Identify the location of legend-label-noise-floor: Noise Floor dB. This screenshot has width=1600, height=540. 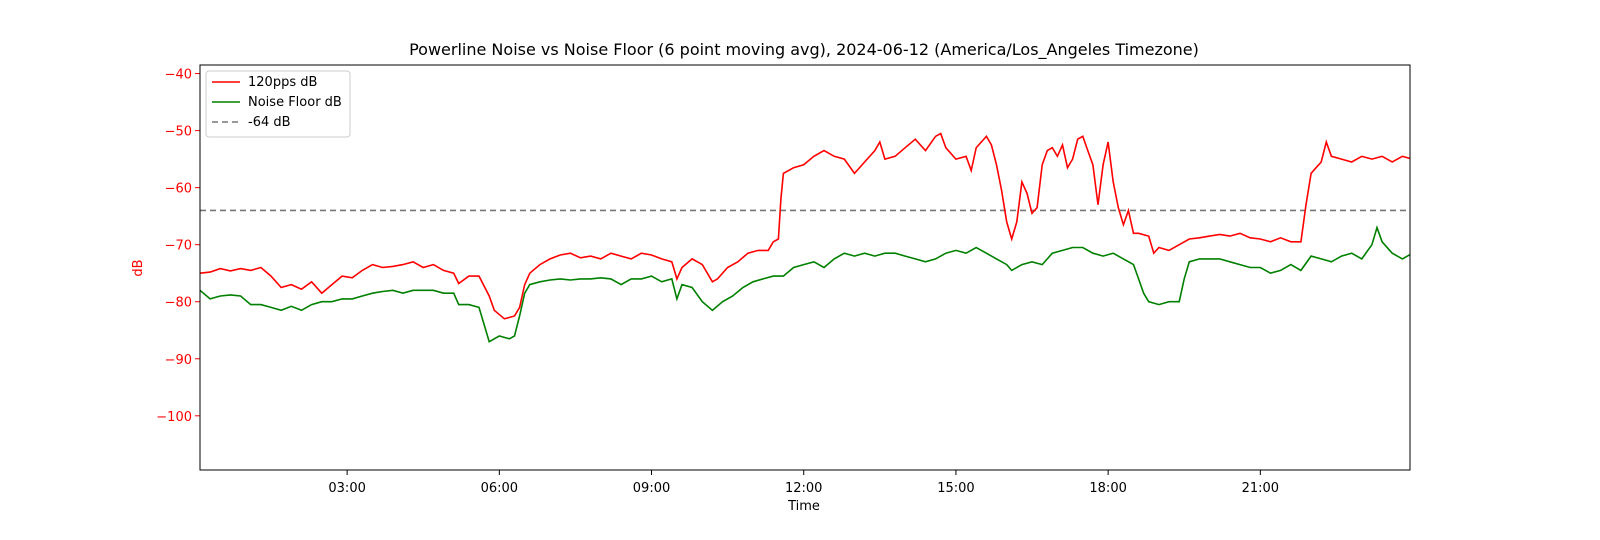
(295, 102).